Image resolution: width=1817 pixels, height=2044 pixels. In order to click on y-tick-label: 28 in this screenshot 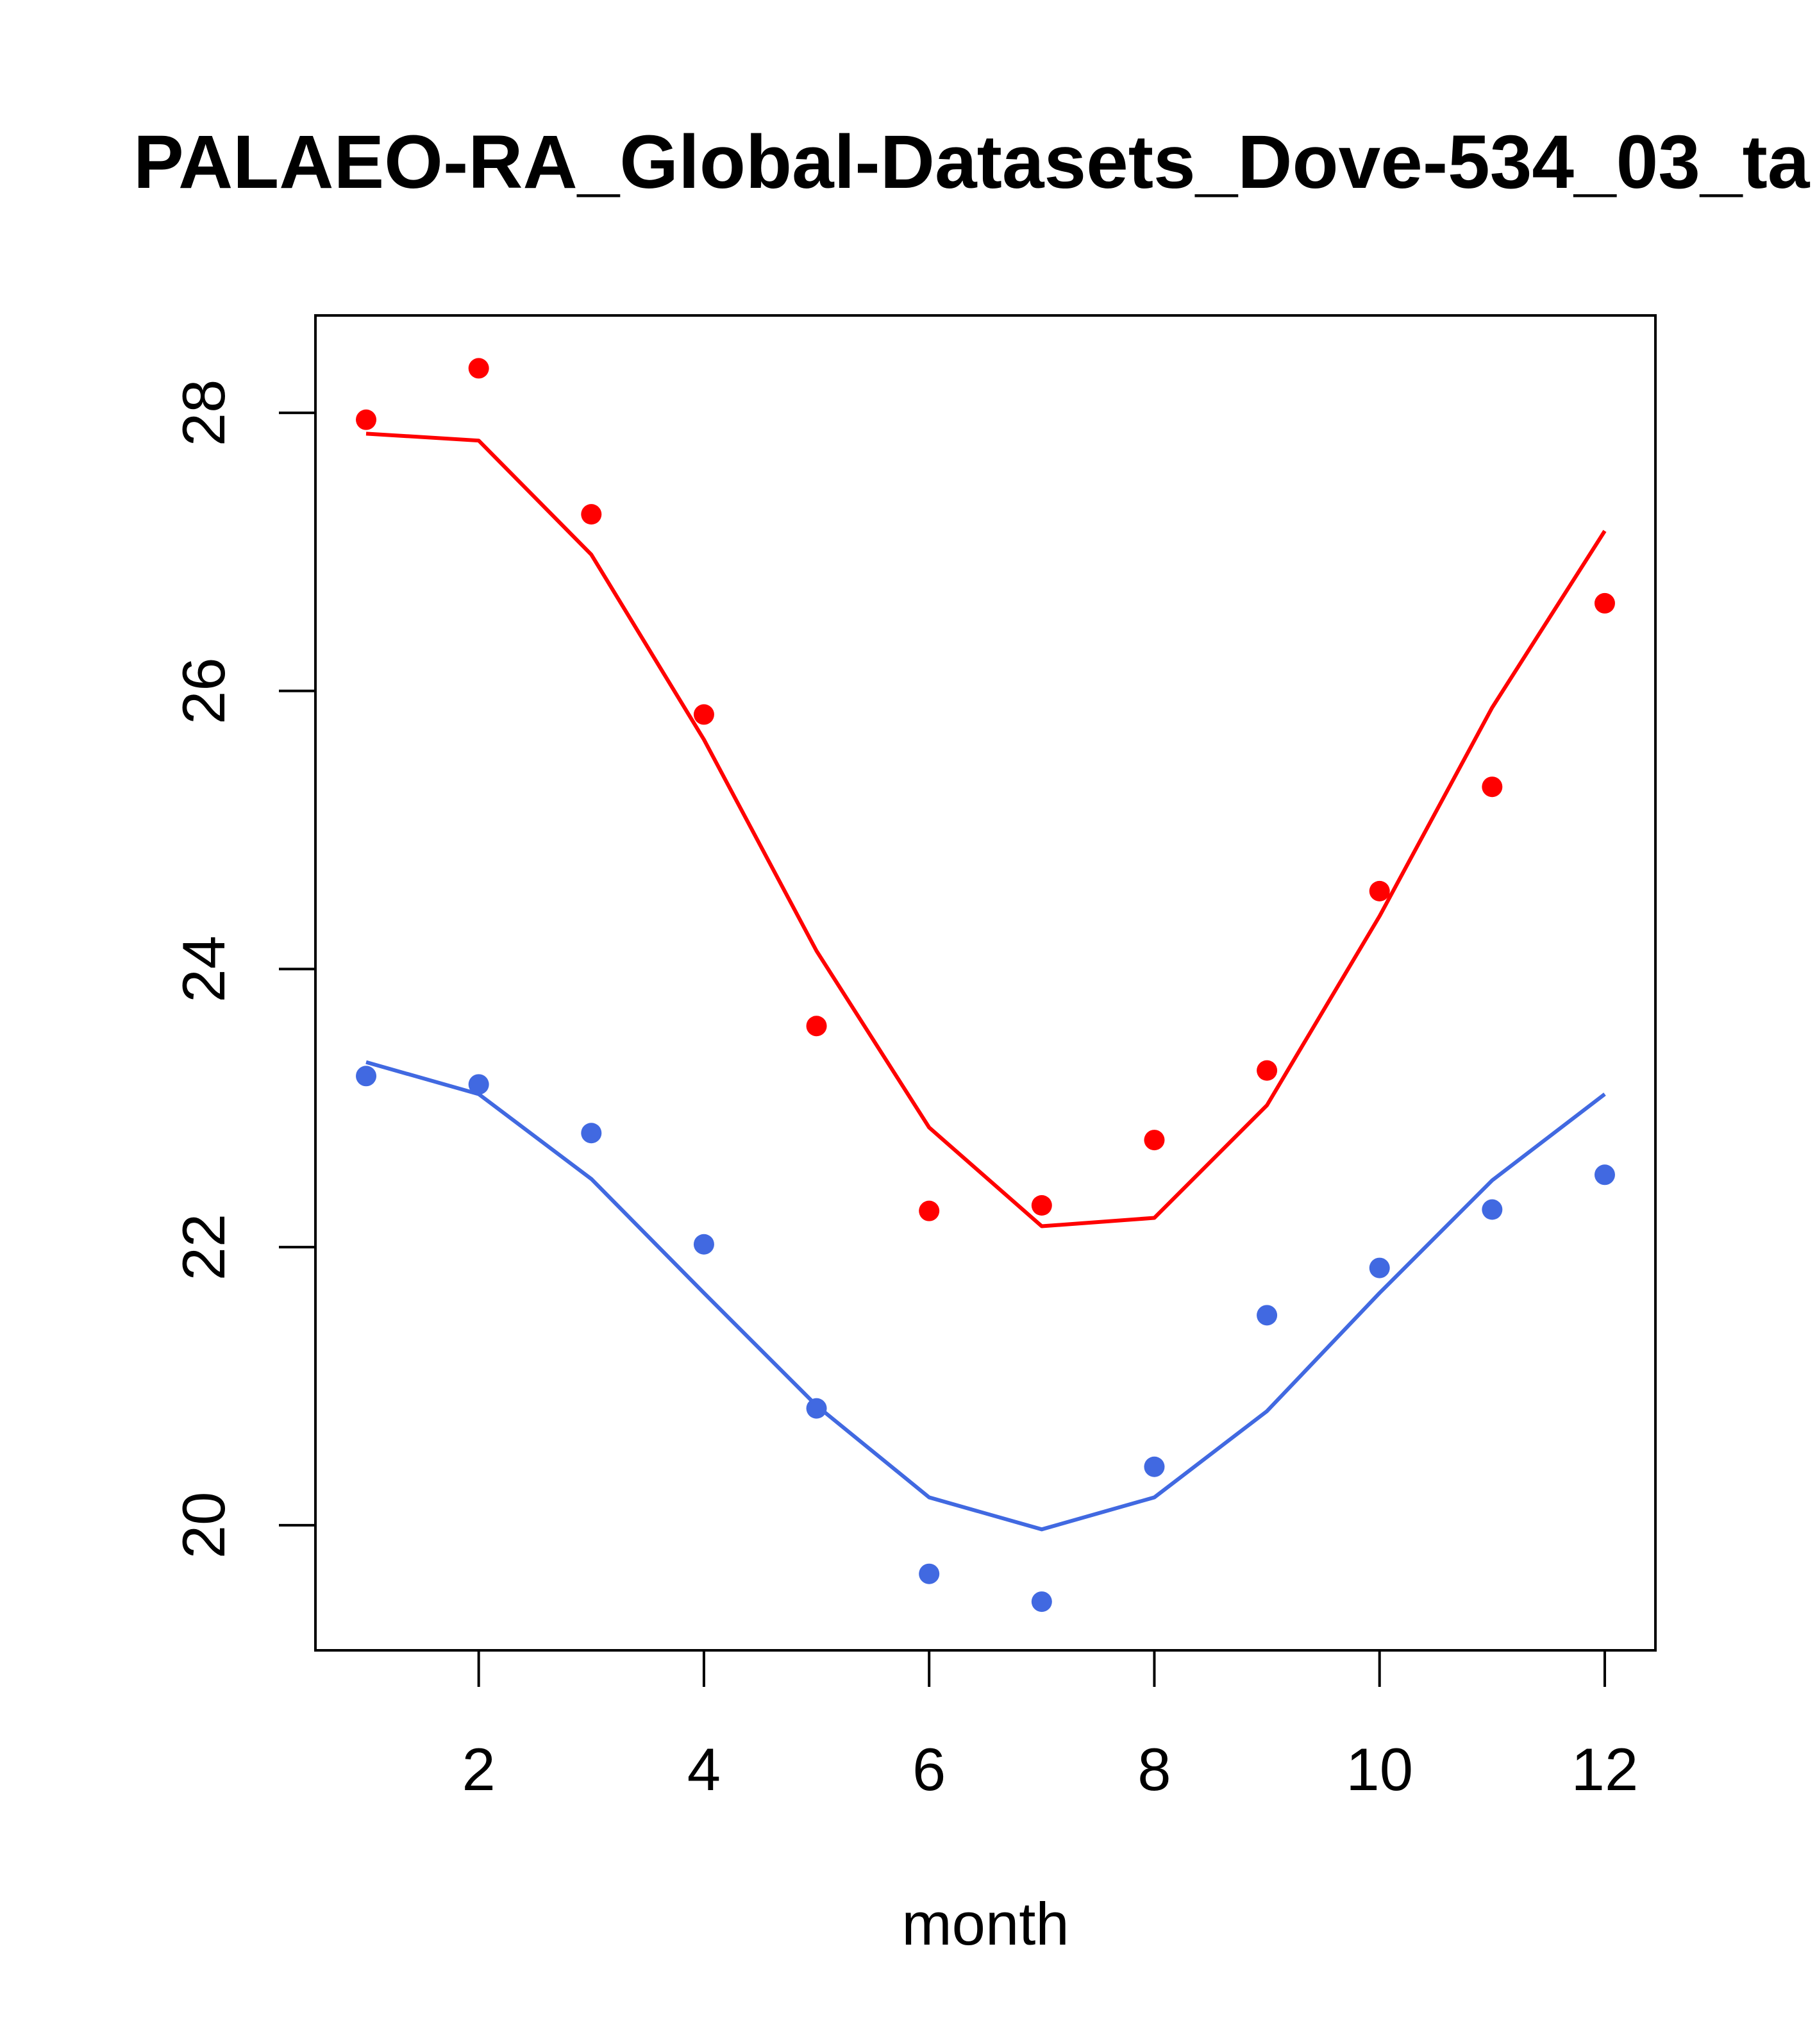, I will do `click(204, 413)`.